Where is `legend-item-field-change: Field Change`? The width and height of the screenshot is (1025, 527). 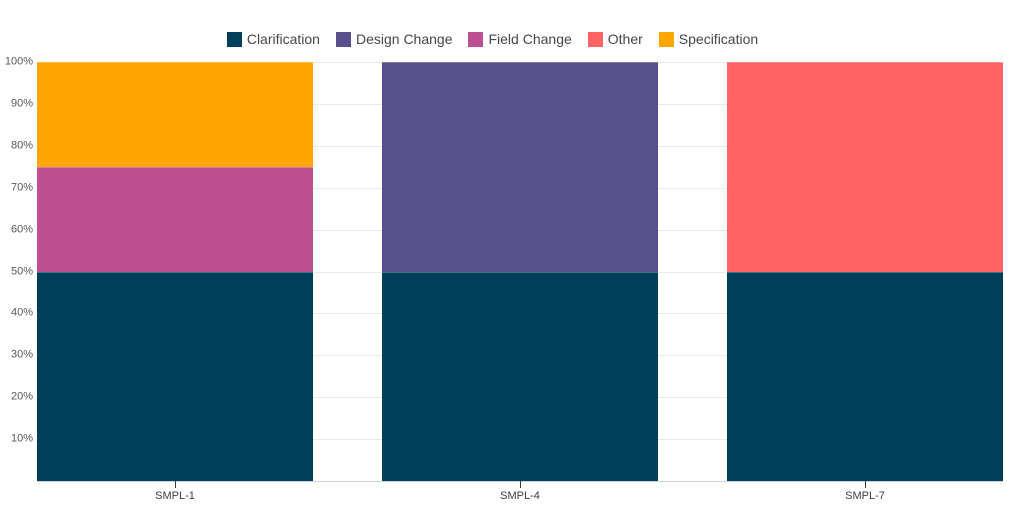 legend-item-field-change: Field Change is located at coordinates (520, 39).